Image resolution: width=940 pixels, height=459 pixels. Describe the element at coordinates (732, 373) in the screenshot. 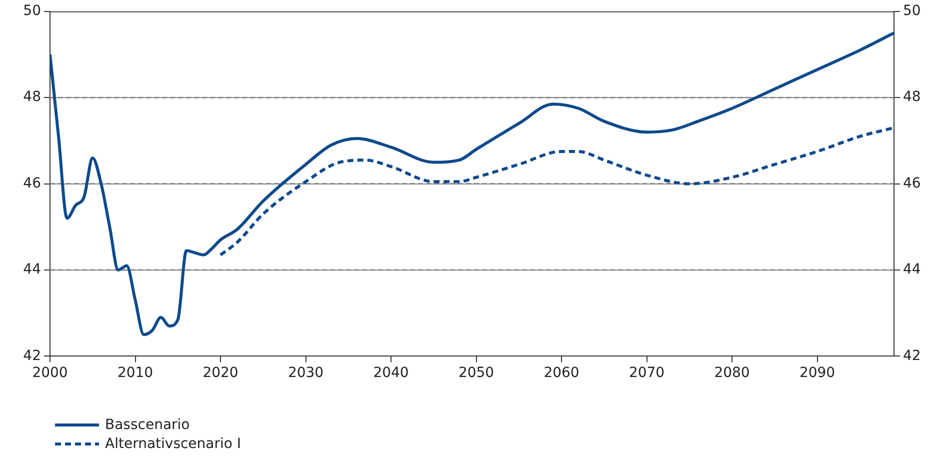

I see `x-tick-label: 2080` at that location.